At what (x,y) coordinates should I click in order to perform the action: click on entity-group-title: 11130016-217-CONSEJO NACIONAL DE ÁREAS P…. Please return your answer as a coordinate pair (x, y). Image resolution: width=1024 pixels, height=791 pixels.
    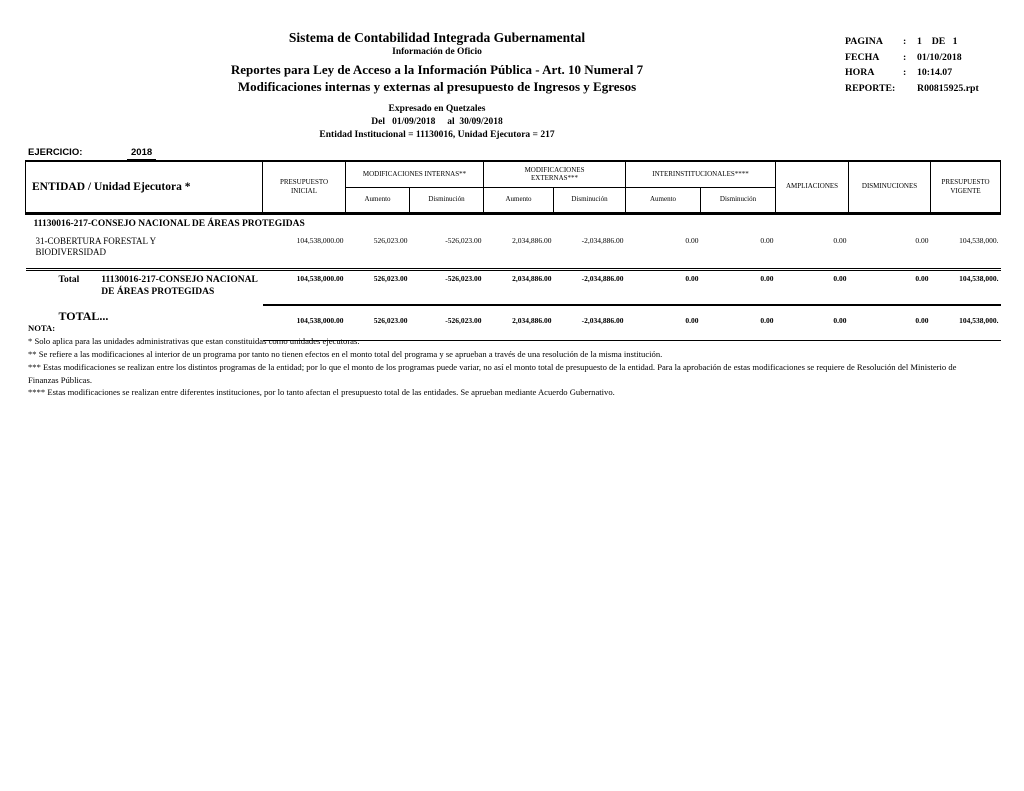
    Looking at the image, I should click on (169, 223).